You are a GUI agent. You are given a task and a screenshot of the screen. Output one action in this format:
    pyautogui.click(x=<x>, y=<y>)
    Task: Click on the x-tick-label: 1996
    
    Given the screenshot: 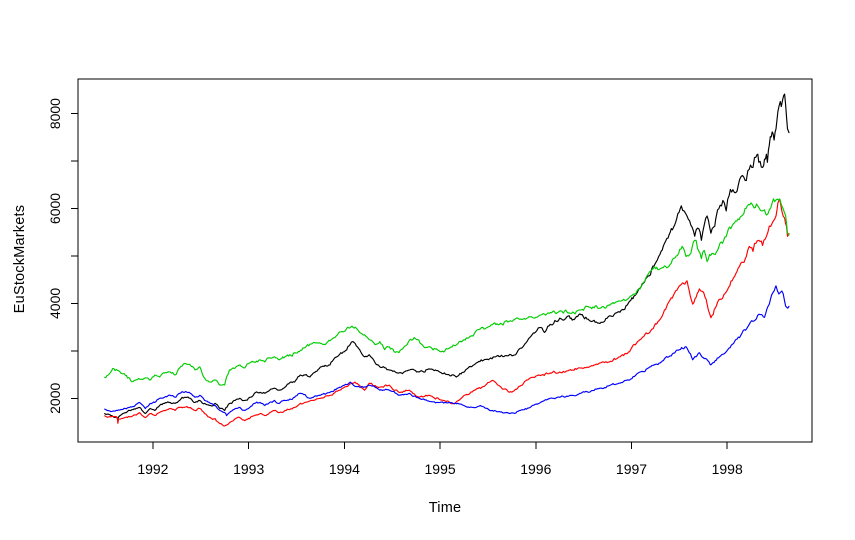 What is the action you would take?
    pyautogui.click(x=535, y=469)
    